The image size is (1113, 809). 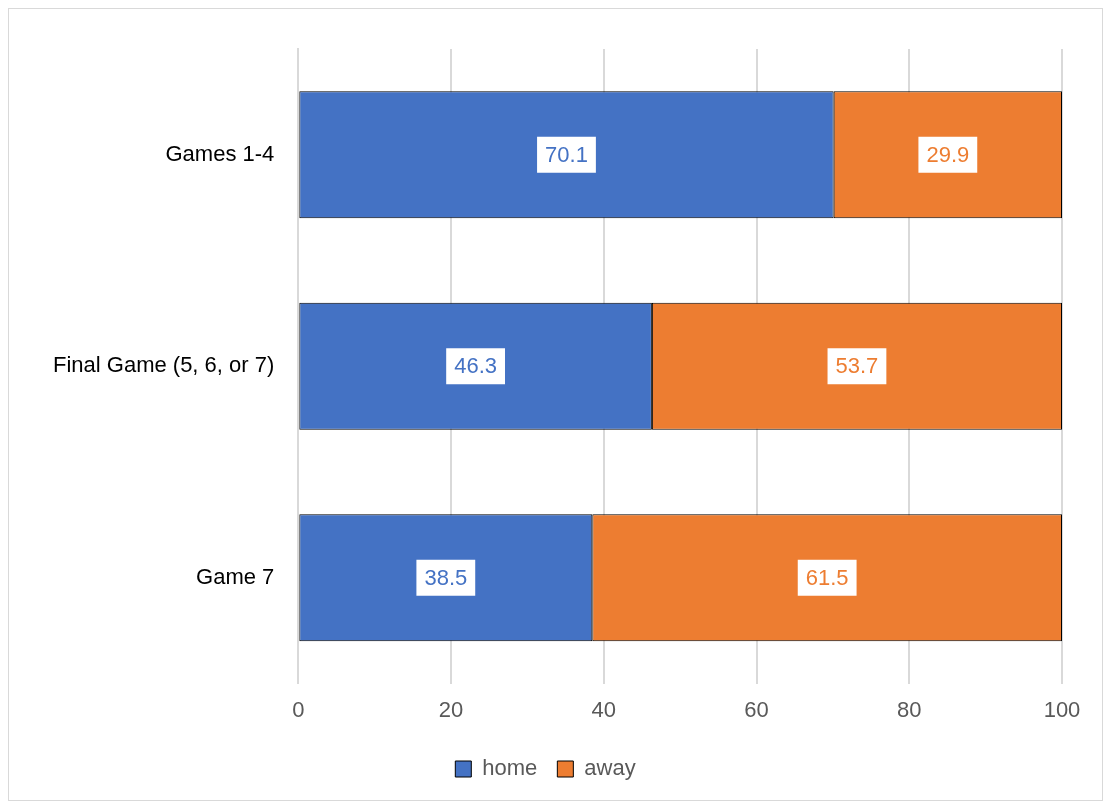 What do you see at coordinates (163, 365) in the screenshot?
I see `y-tick-label: Final Game (5, 6, or 7)` at bounding box center [163, 365].